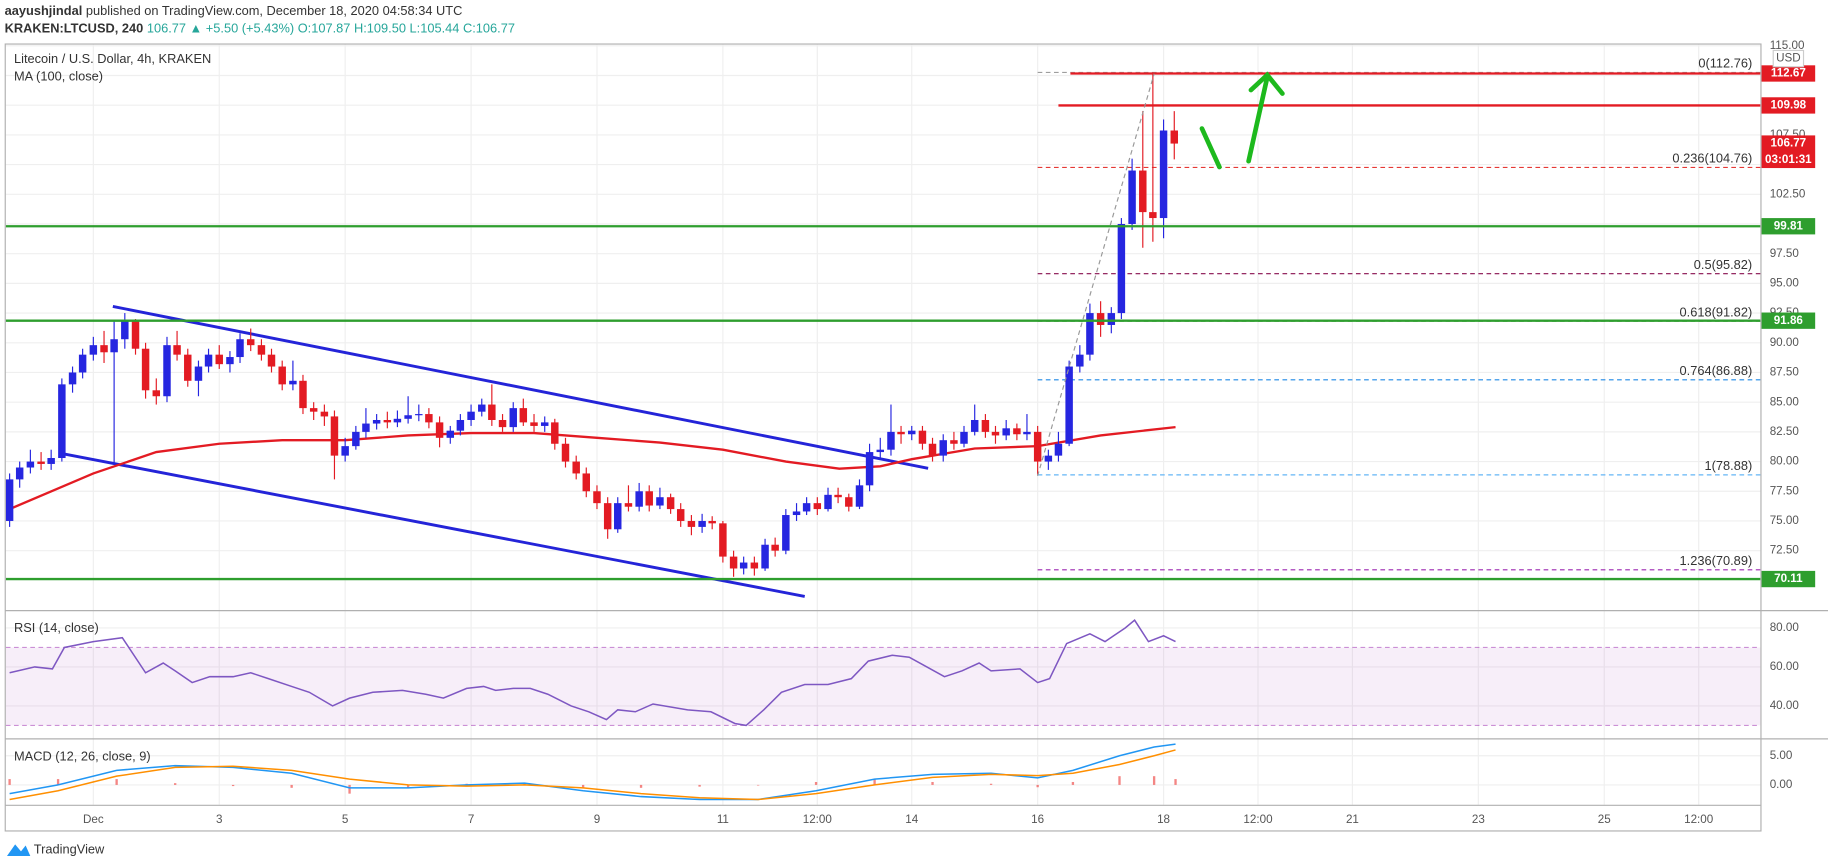 Image resolution: width=1828 pixels, height=868 pixels. What do you see at coordinates (1785, 431) in the screenshot?
I see `y-tick-label: 82.50` at bounding box center [1785, 431].